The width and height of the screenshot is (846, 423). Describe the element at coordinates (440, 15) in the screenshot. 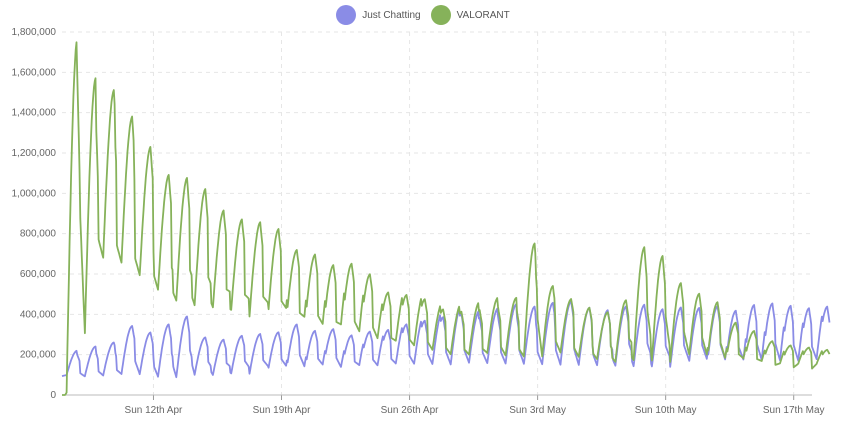

I see `legend-swatch-valorant` at that location.